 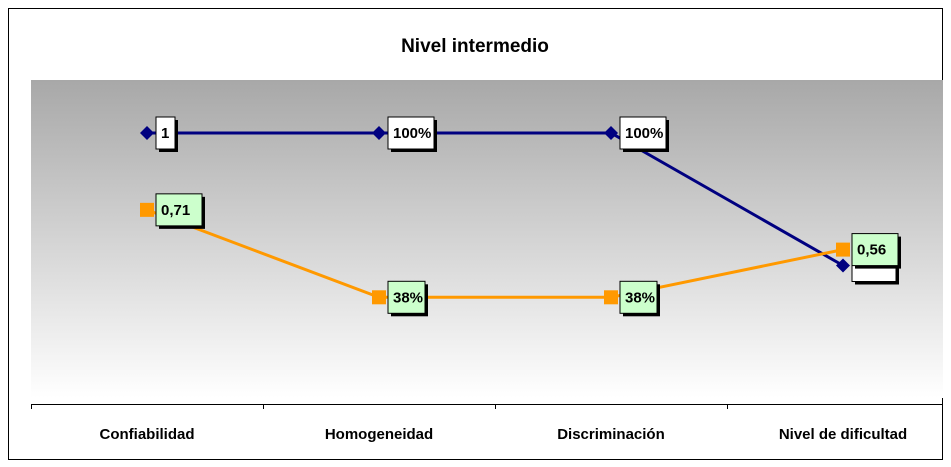 I want to click on data-label: 1, so click(x=165, y=133).